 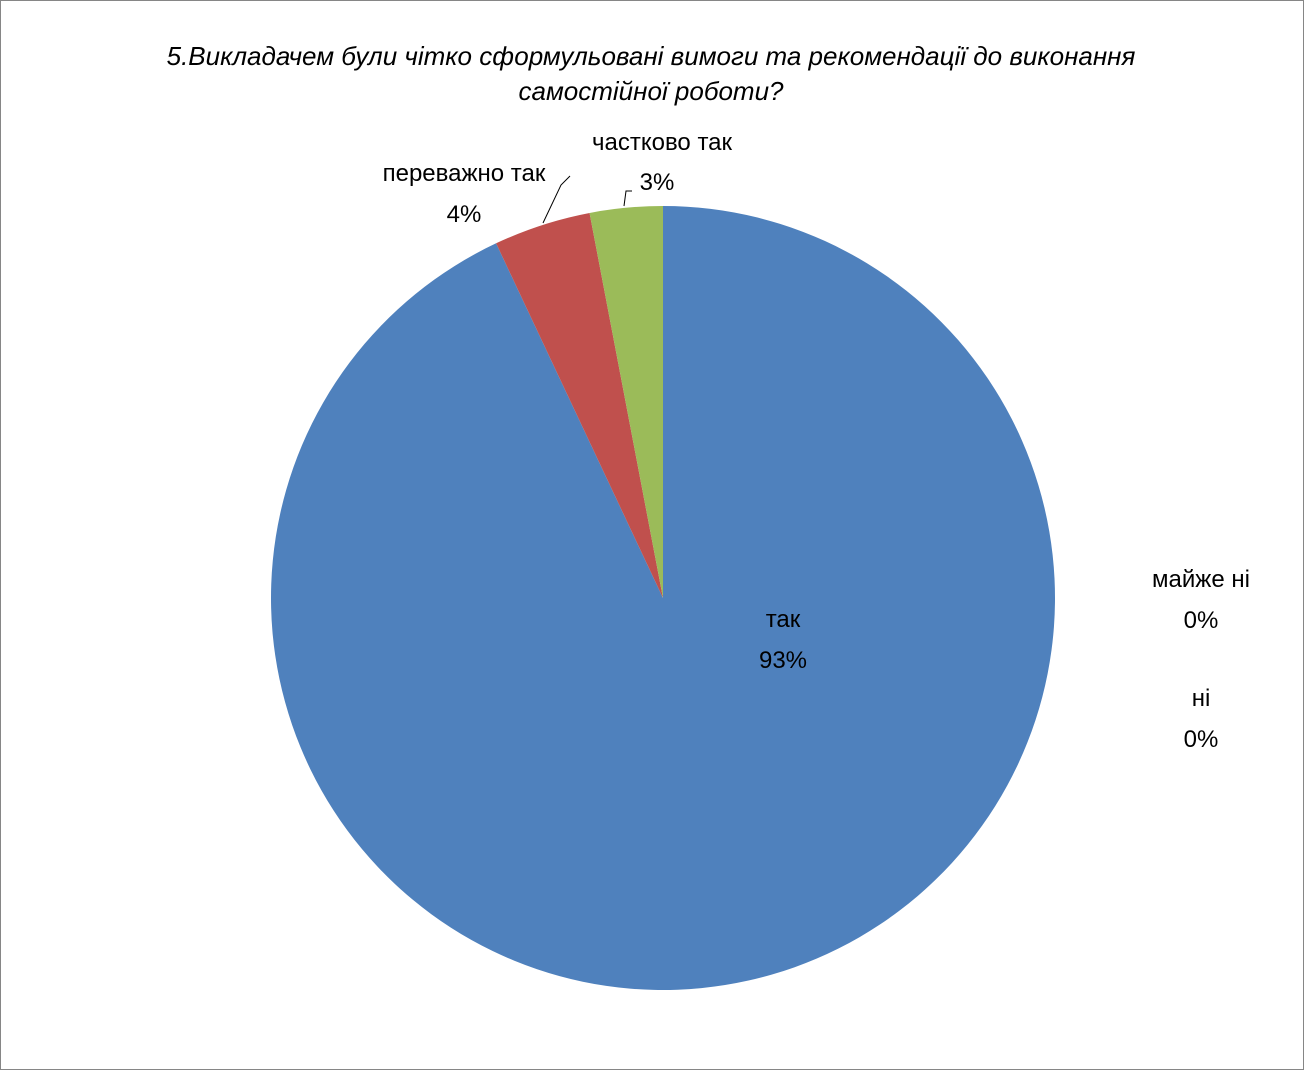 What do you see at coordinates (1201, 620) in the screenshot?
I see `data-label-percent-майже-ні: 0%` at bounding box center [1201, 620].